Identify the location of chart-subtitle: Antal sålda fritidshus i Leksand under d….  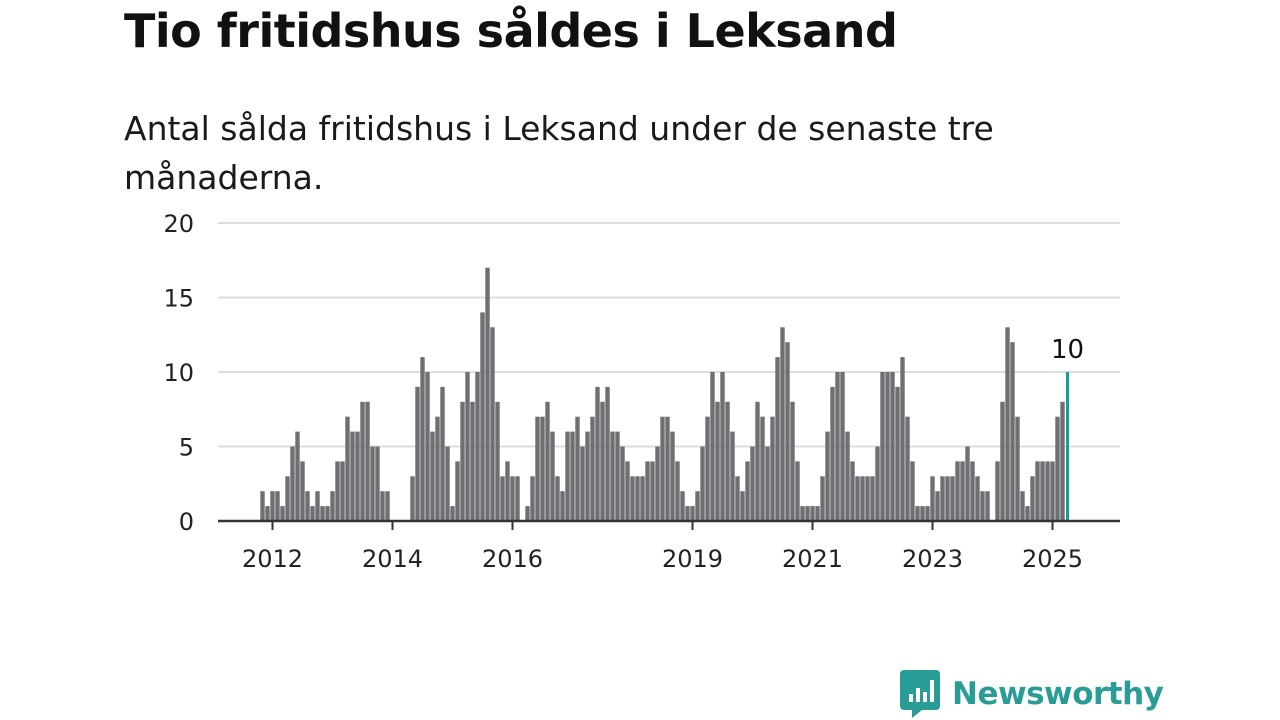
(559, 153).